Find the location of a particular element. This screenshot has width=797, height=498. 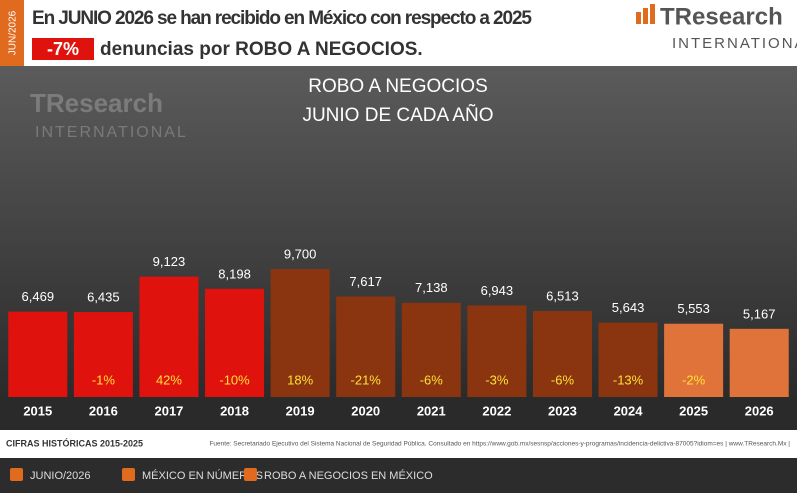

value-label: 6,513 is located at coordinates (562, 295).